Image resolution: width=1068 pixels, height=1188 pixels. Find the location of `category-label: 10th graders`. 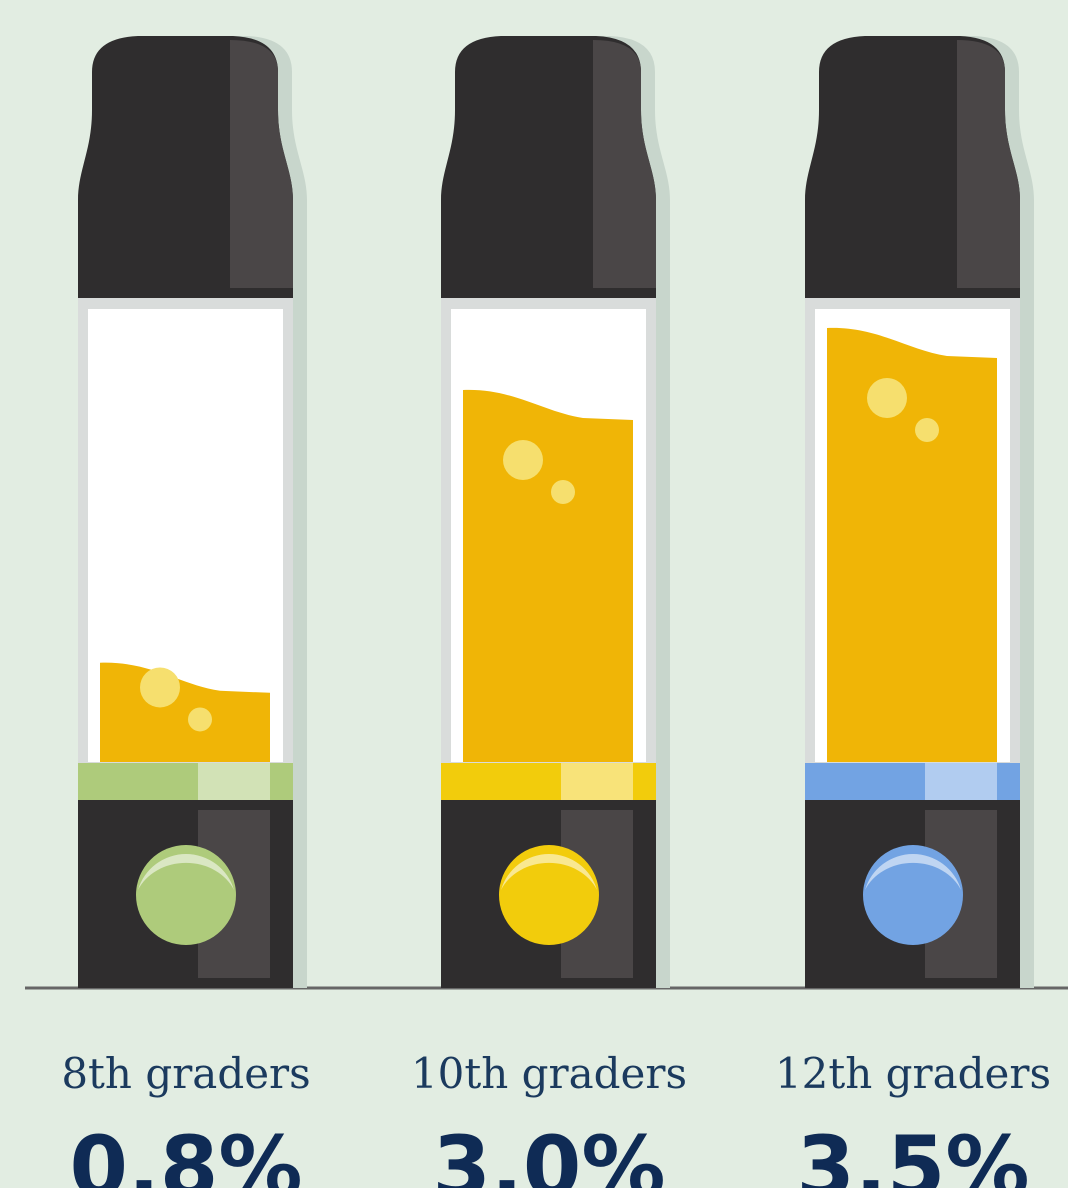

category-label: 10th graders is located at coordinates (549, 1073).